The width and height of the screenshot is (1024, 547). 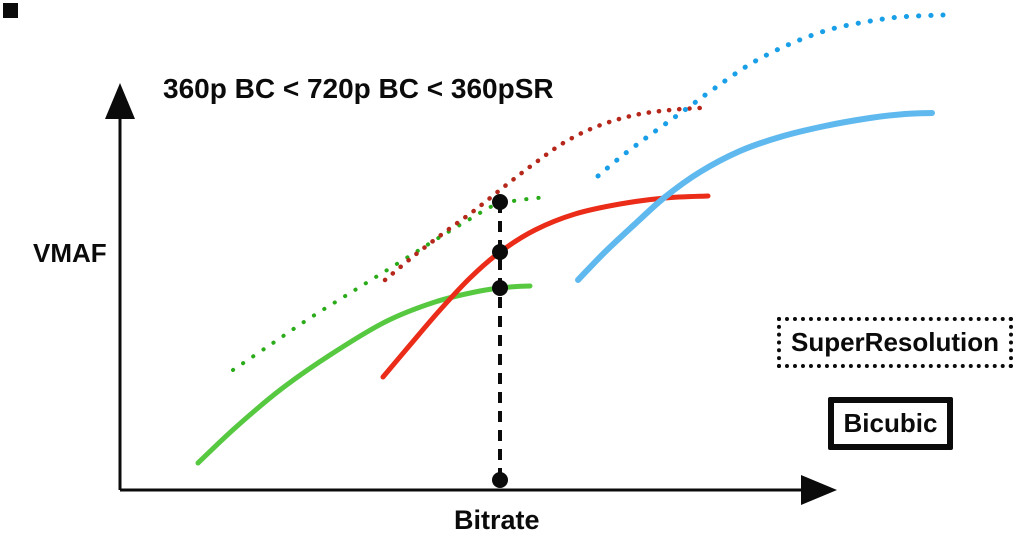 I want to click on curve-red-dotted, so click(x=542, y=194).